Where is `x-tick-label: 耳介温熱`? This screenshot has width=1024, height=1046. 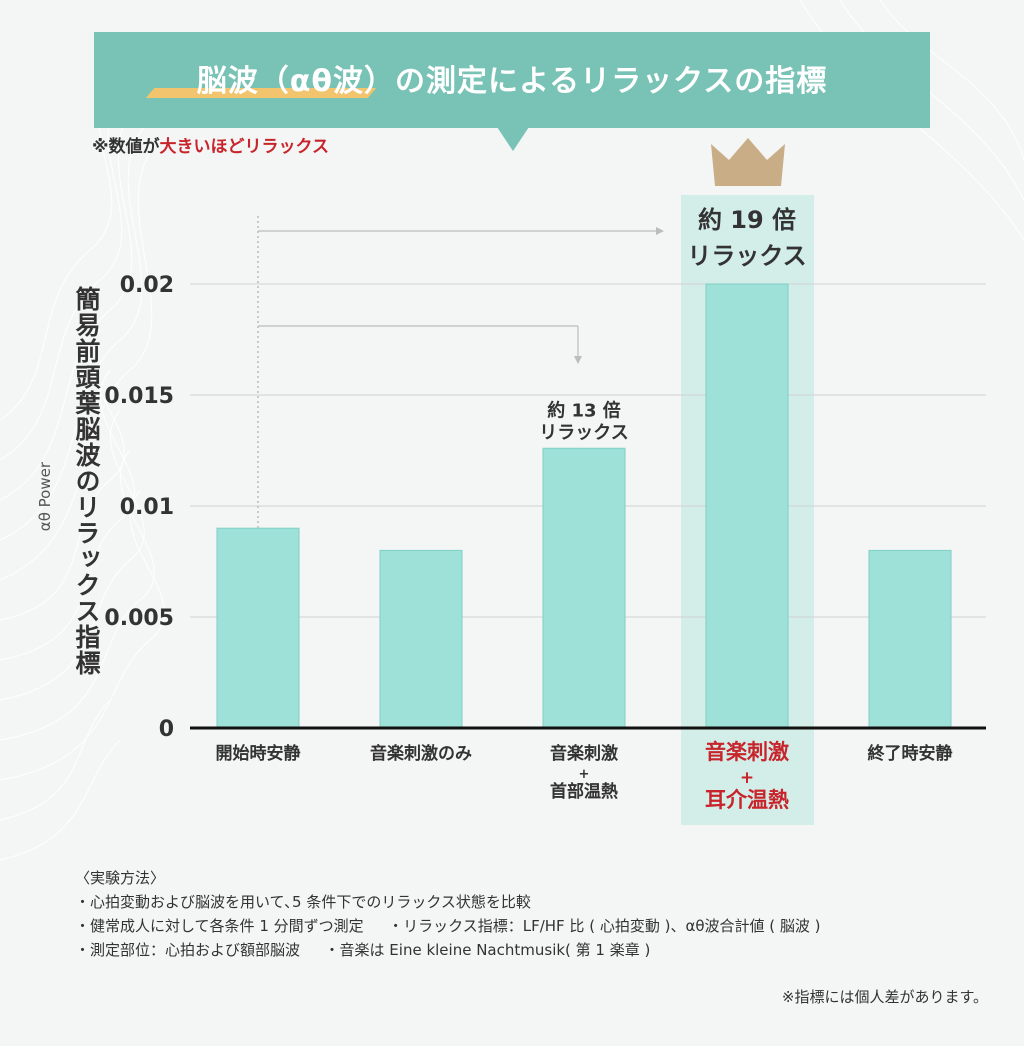 x-tick-label: 耳介温熱 is located at coordinates (747, 800).